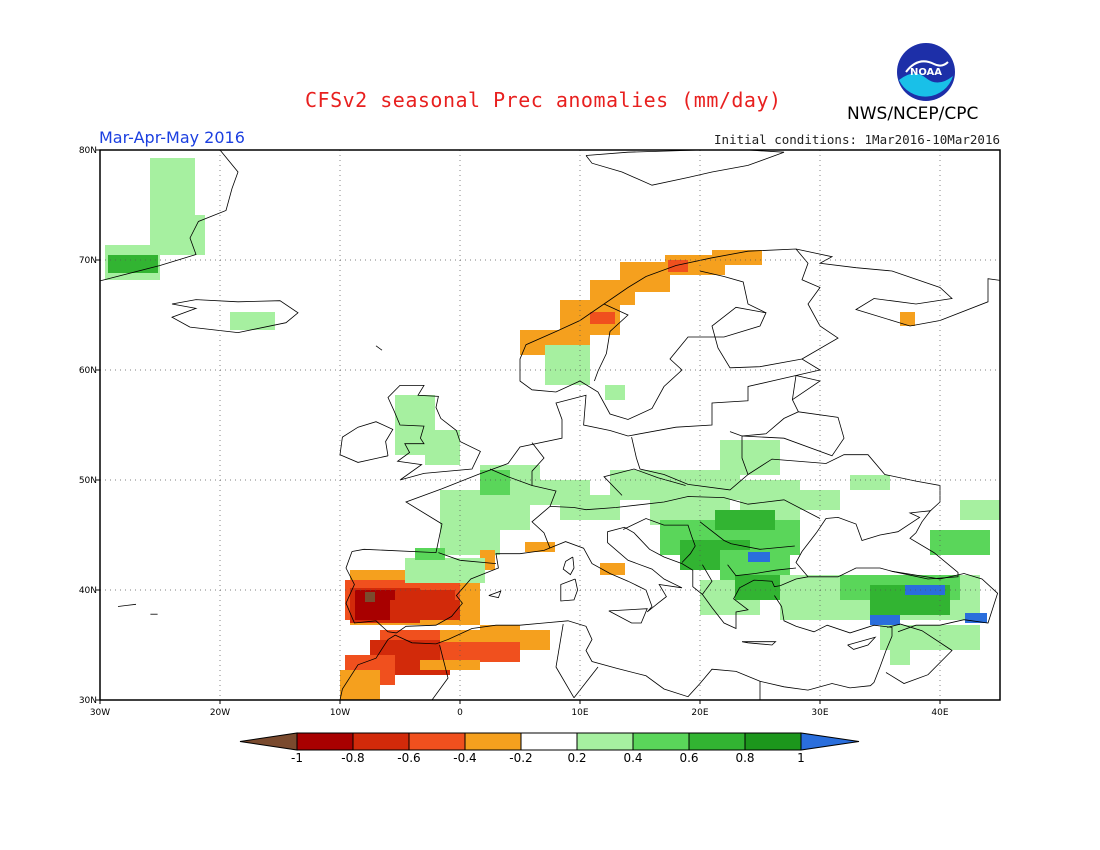 The width and height of the screenshot is (1100, 850). Describe the element at coordinates (576, 758) in the screenshot. I see `colorbar-label: 0.2` at that location.